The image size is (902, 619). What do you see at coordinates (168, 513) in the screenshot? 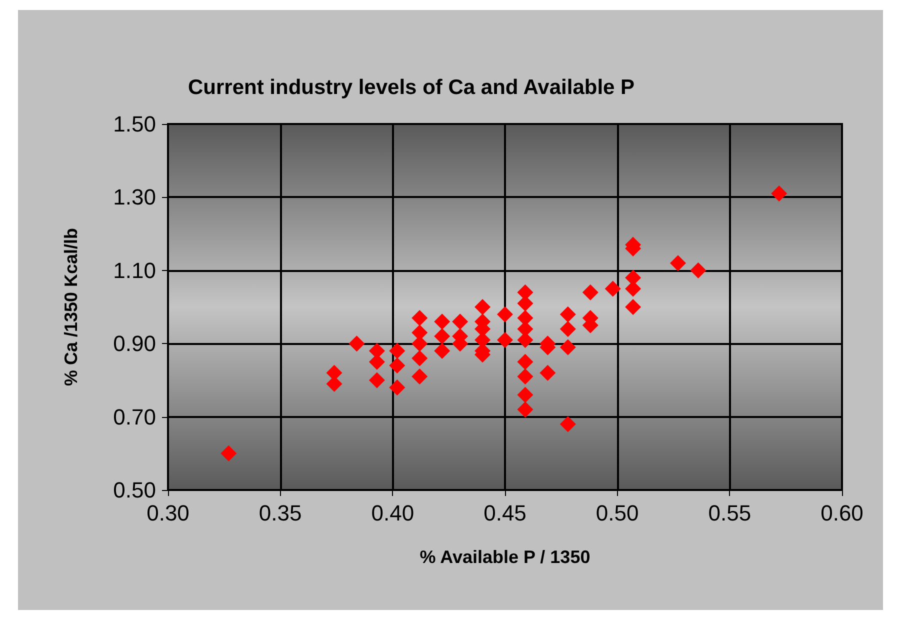
I see `x-tick-label: 0.30` at bounding box center [168, 513].